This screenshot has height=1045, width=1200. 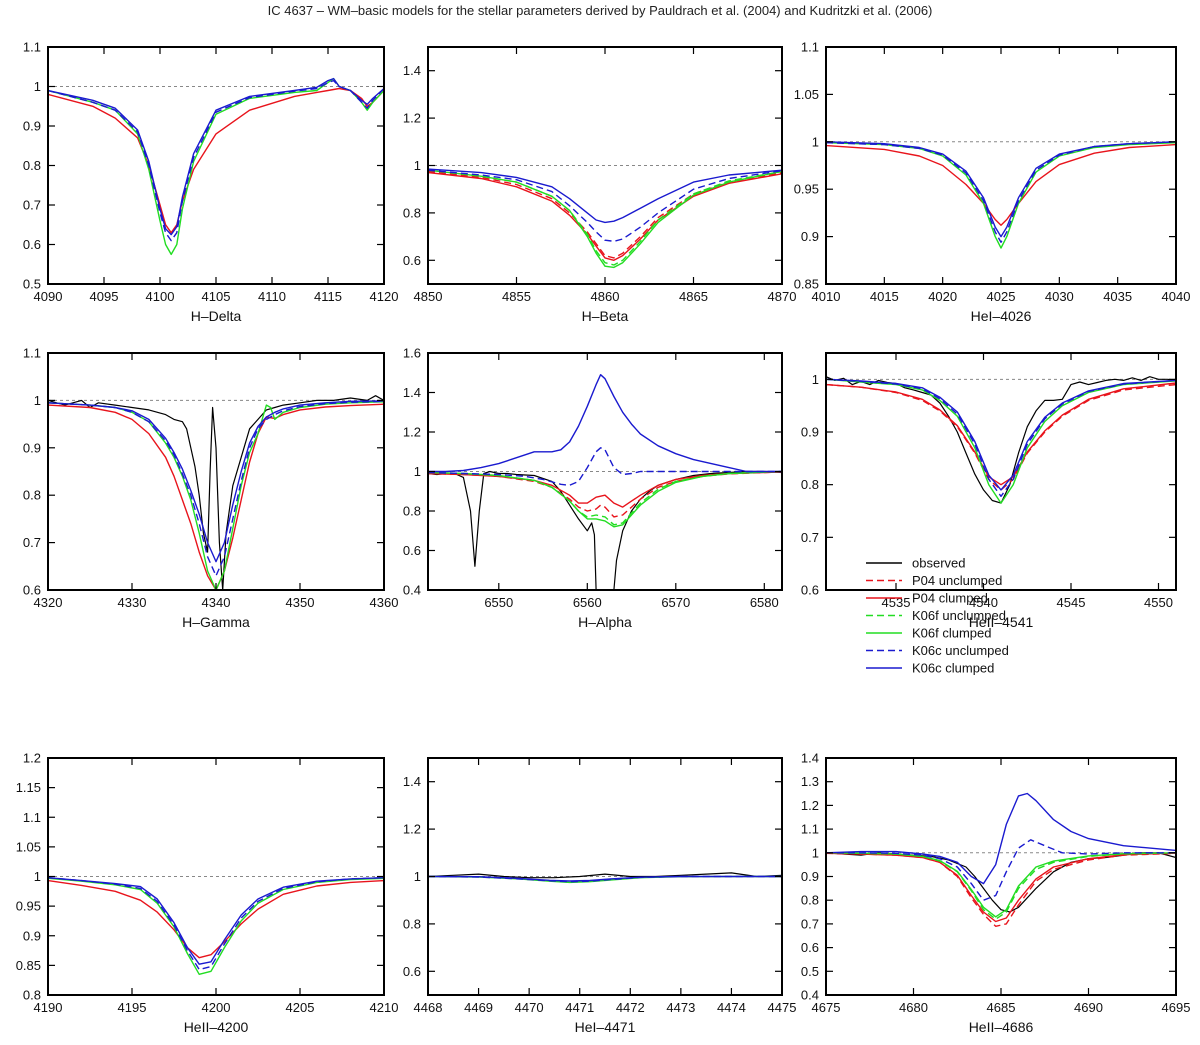 What do you see at coordinates (1001, 296) in the screenshot?
I see `x-tick-label: 4025` at bounding box center [1001, 296].